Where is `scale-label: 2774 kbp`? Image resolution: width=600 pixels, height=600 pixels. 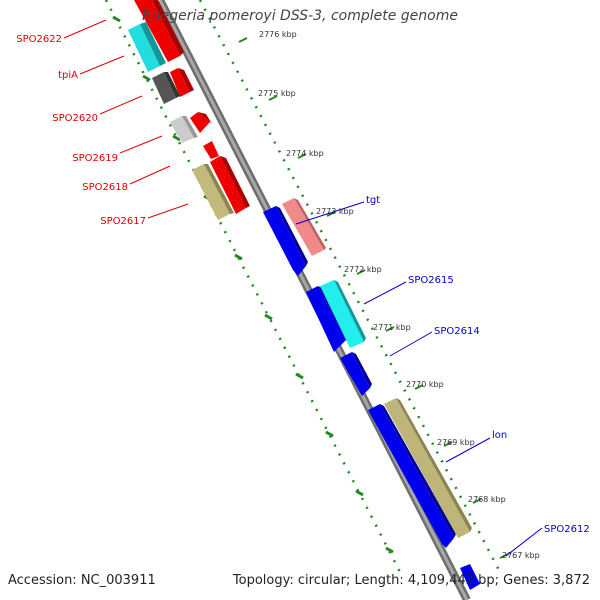
scale-label: 2774 kbp is located at coordinates (305, 153).